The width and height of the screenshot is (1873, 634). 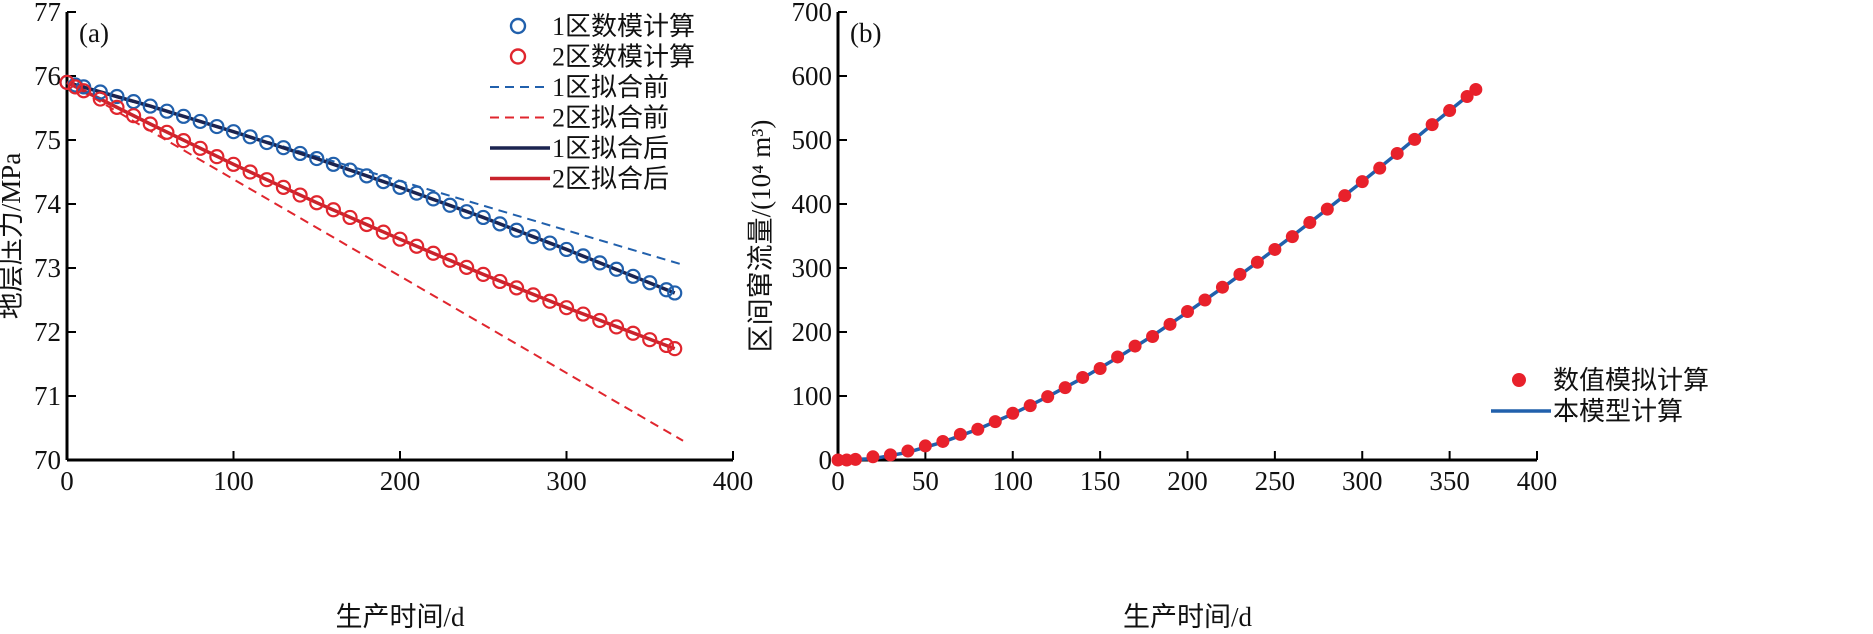 I want to click on y-tick-label: 700, so click(x=812, y=13).